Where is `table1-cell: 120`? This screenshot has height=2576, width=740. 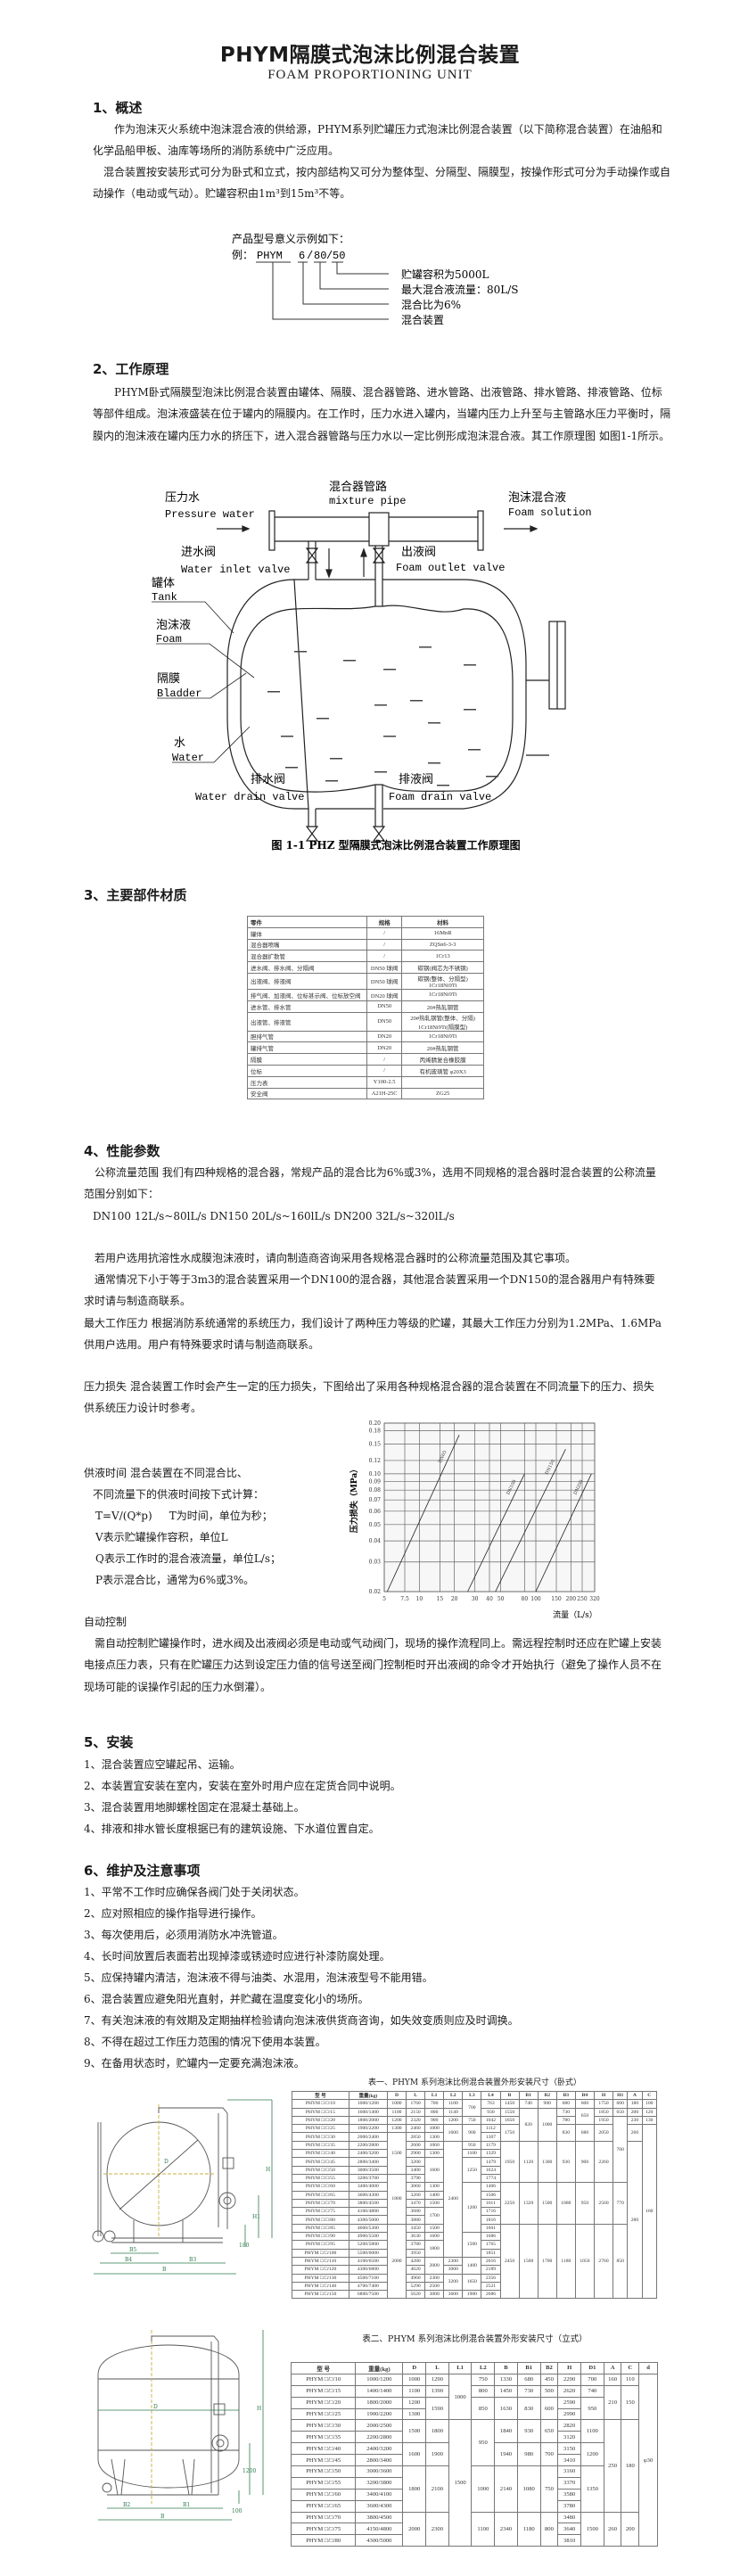
table1-cell: 120 is located at coordinates (650, 2112).